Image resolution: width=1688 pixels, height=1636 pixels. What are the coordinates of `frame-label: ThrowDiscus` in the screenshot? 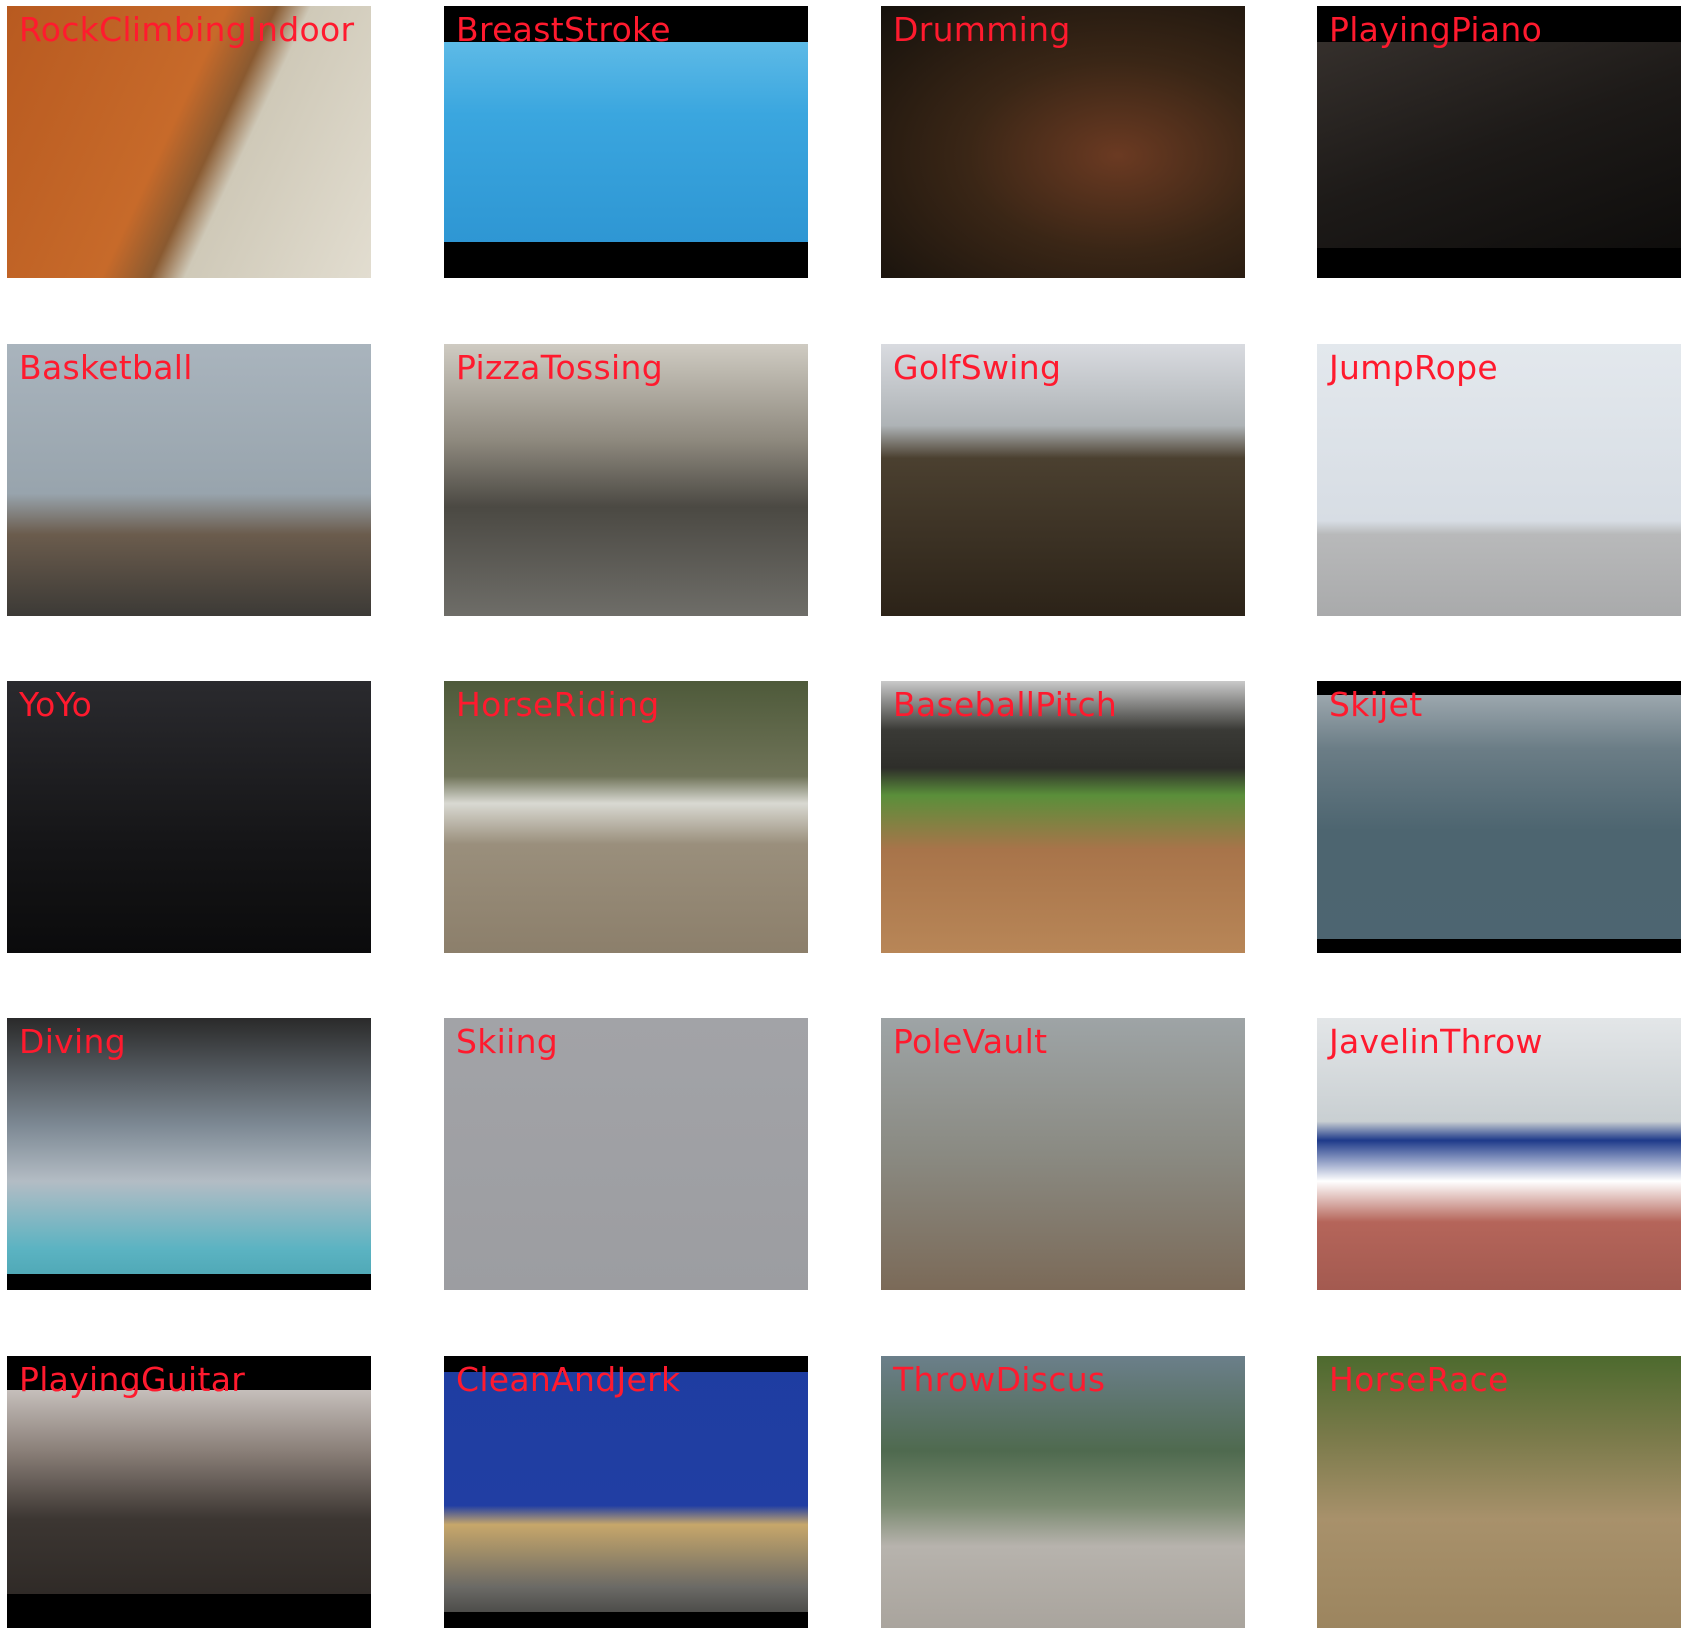 It's located at (999, 1379).